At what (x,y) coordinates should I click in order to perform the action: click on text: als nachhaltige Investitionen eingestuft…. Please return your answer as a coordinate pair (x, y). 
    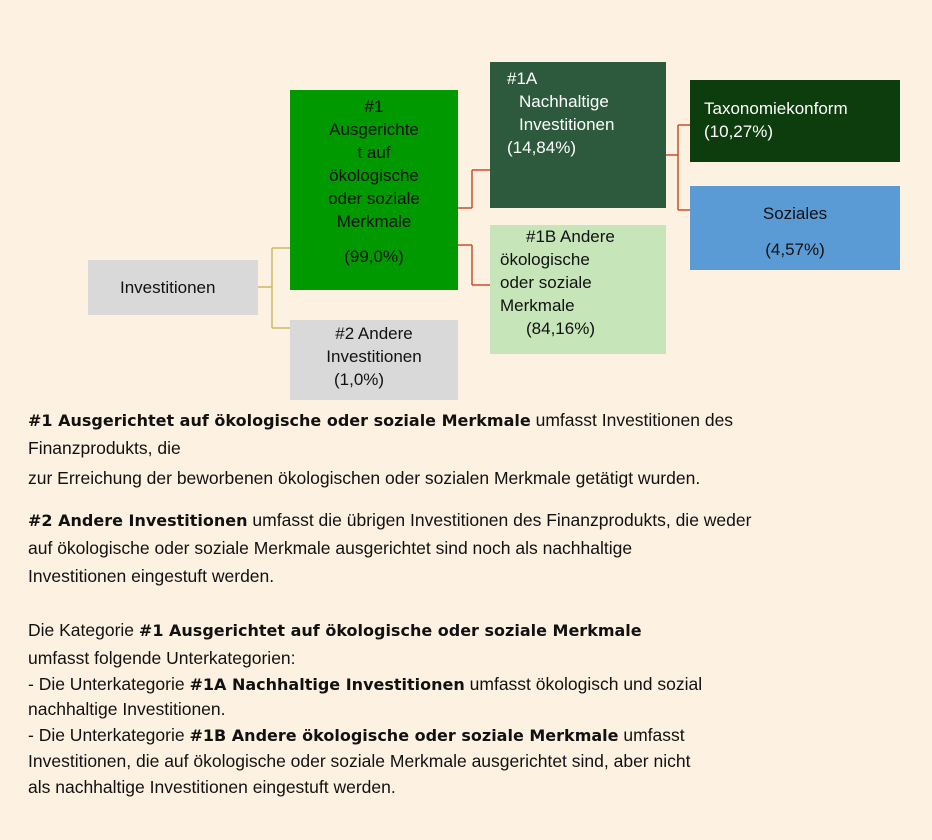
    Looking at the image, I should click on (212, 787).